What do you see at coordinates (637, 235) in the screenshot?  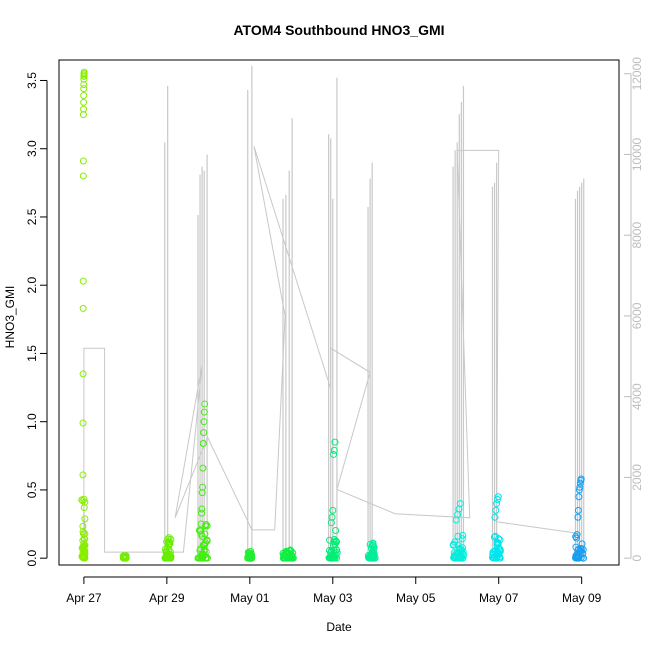 I see `y2-tick-label: 8000` at bounding box center [637, 235].